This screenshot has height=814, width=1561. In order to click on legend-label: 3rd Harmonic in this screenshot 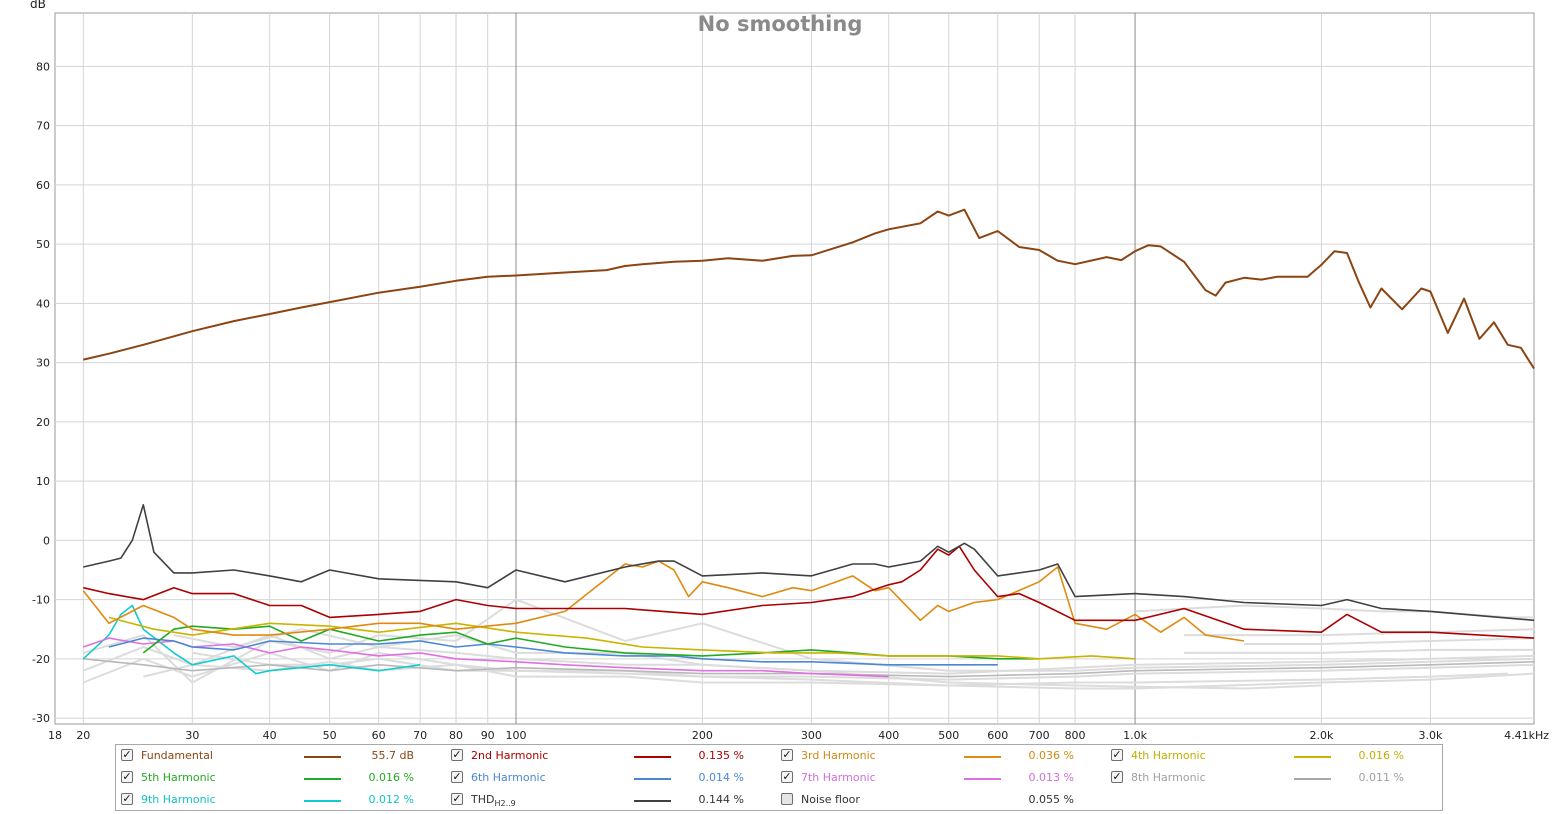, I will do `click(838, 755)`.